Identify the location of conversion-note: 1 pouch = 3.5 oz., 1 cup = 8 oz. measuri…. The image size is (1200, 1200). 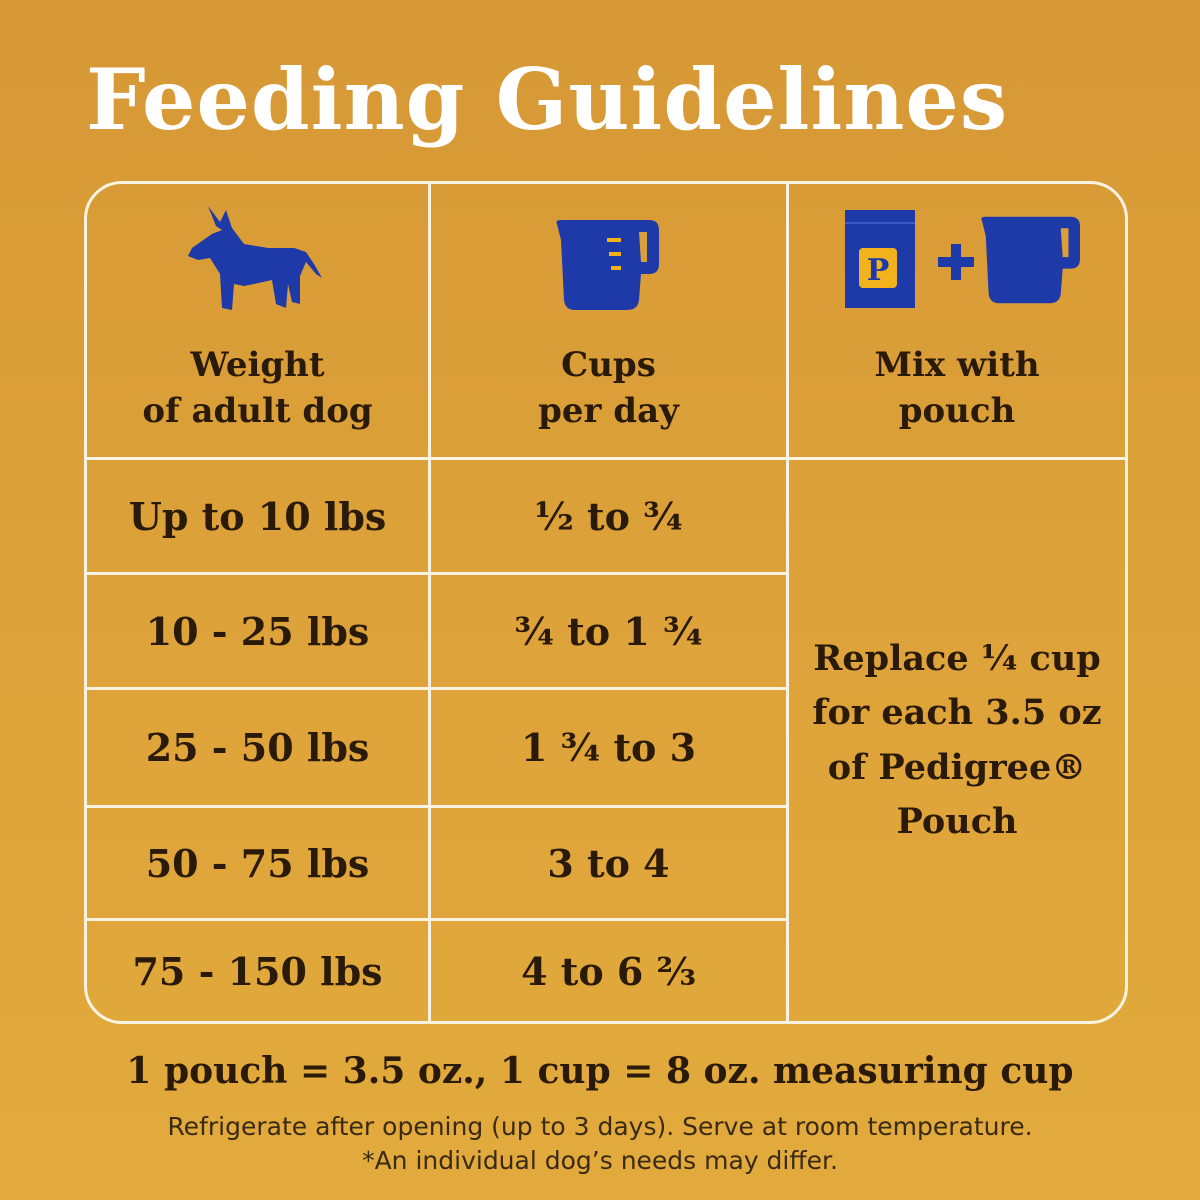
(600, 1071).